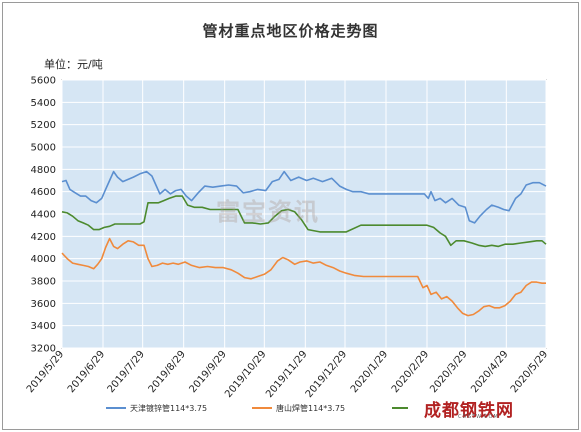 The width and height of the screenshot is (581, 432). What do you see at coordinates (43, 125) in the screenshot?
I see `y-tick-label: 5200` at bounding box center [43, 125].